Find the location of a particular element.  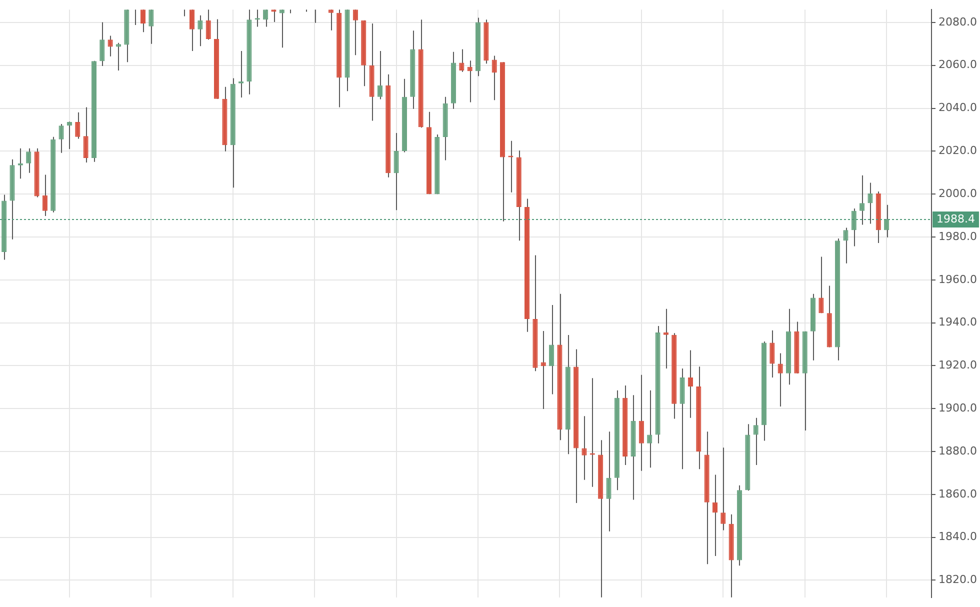

y-tick-label: 2040.0 is located at coordinates (958, 107).